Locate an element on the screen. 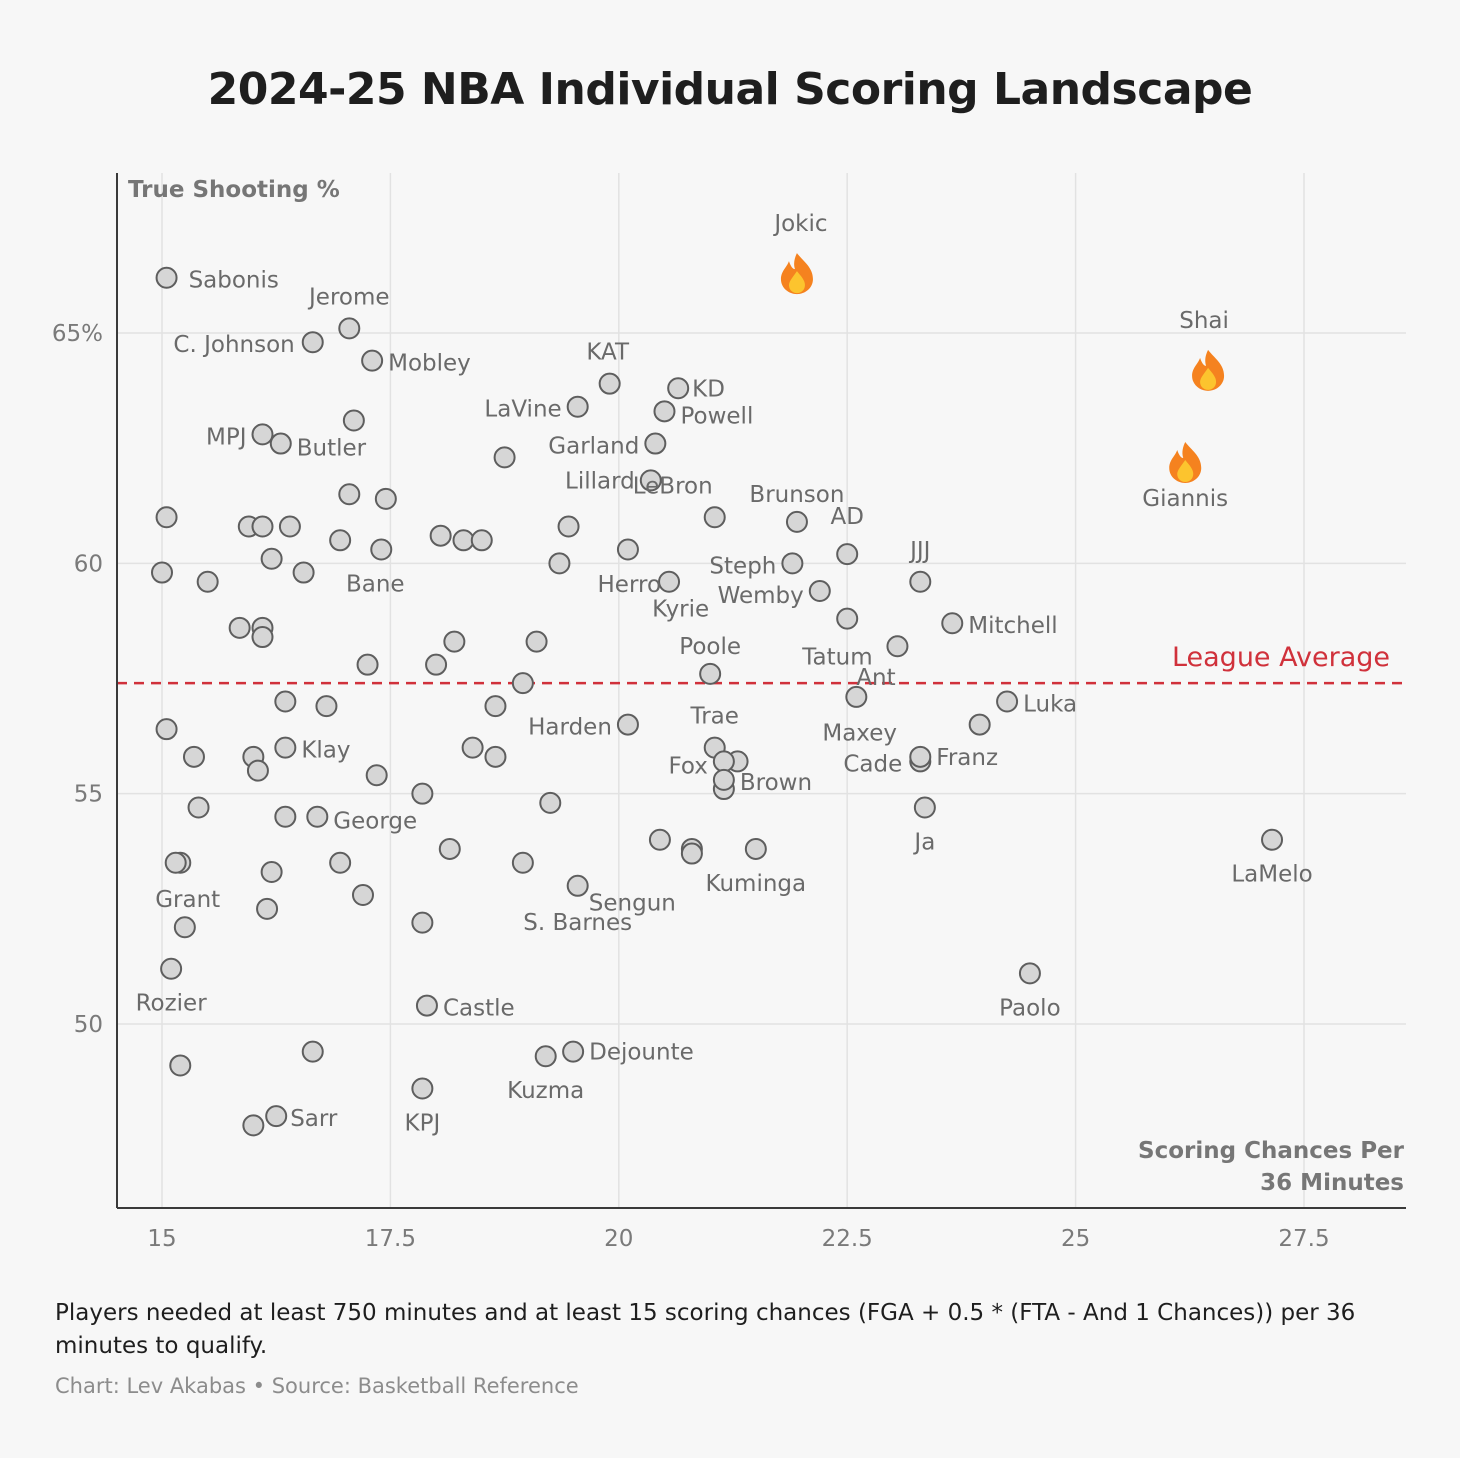  player-label-sarr: Sarr is located at coordinates (314, 1119).